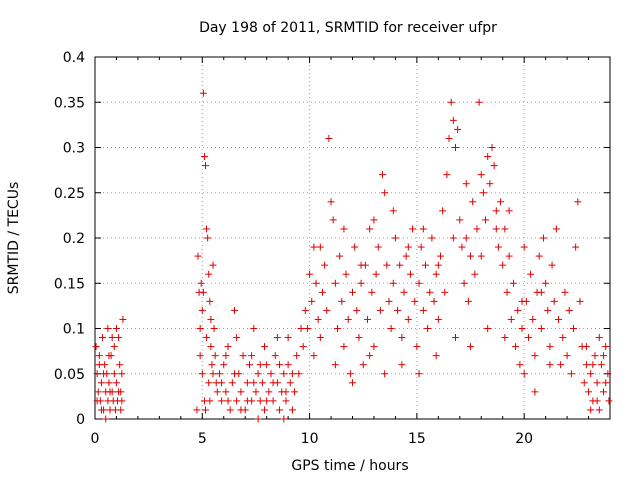 The height and width of the screenshot is (480, 640). Describe the element at coordinates (312, 439) in the screenshot. I see `x-tick-labels: 0 5 10 15 20` at that location.